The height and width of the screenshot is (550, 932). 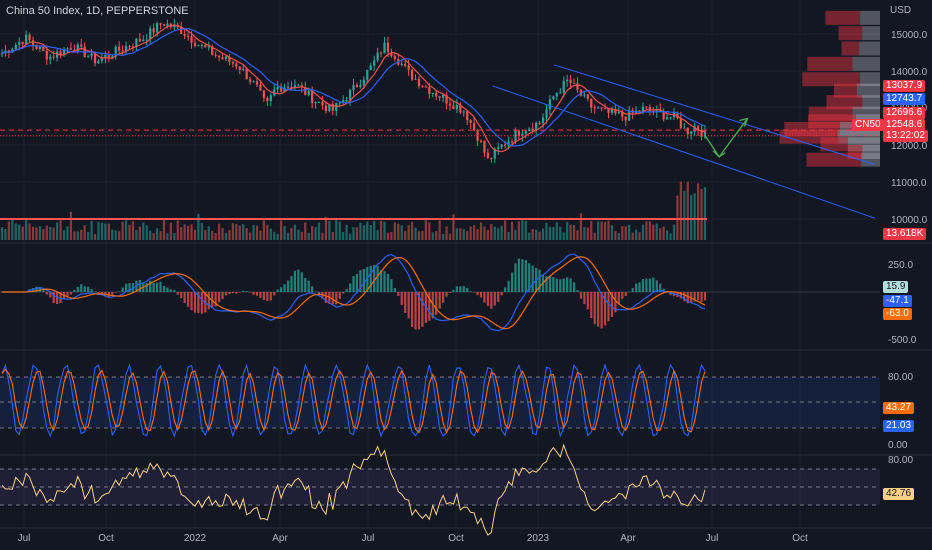 I want to click on volume-profile, so click(x=829, y=88).